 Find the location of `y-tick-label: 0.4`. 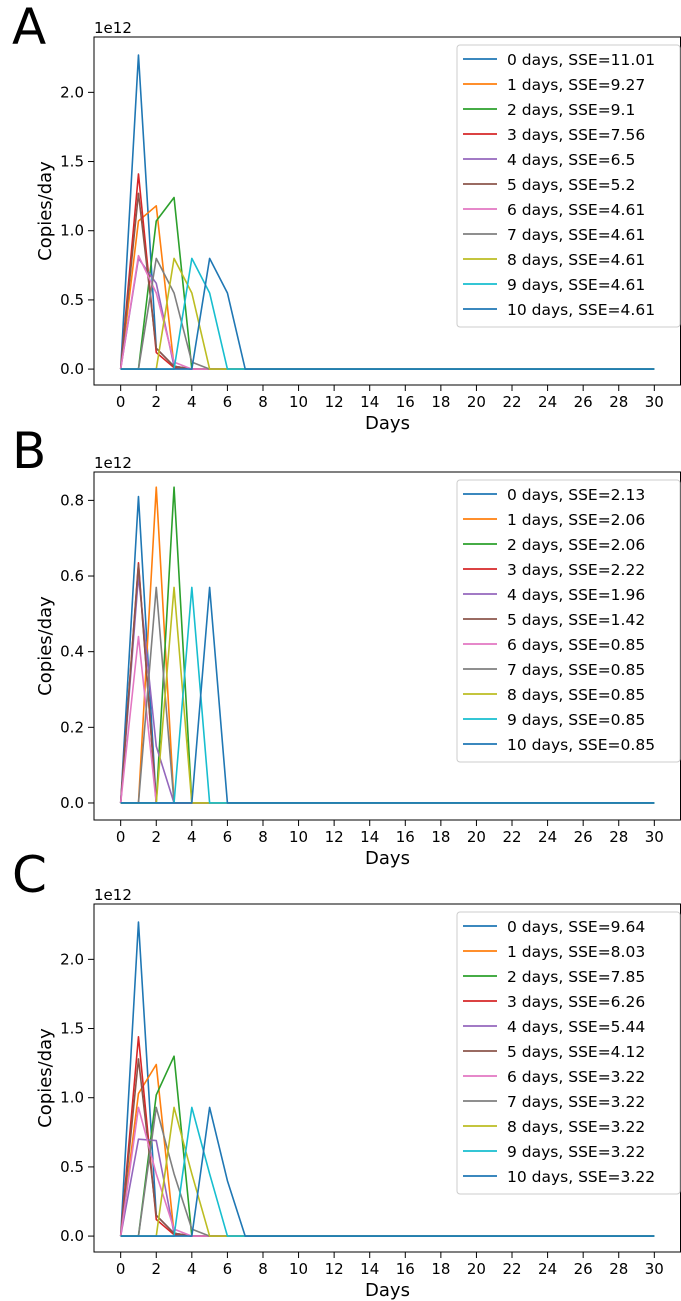

y-tick-label: 0.4 is located at coordinates (72, 652).